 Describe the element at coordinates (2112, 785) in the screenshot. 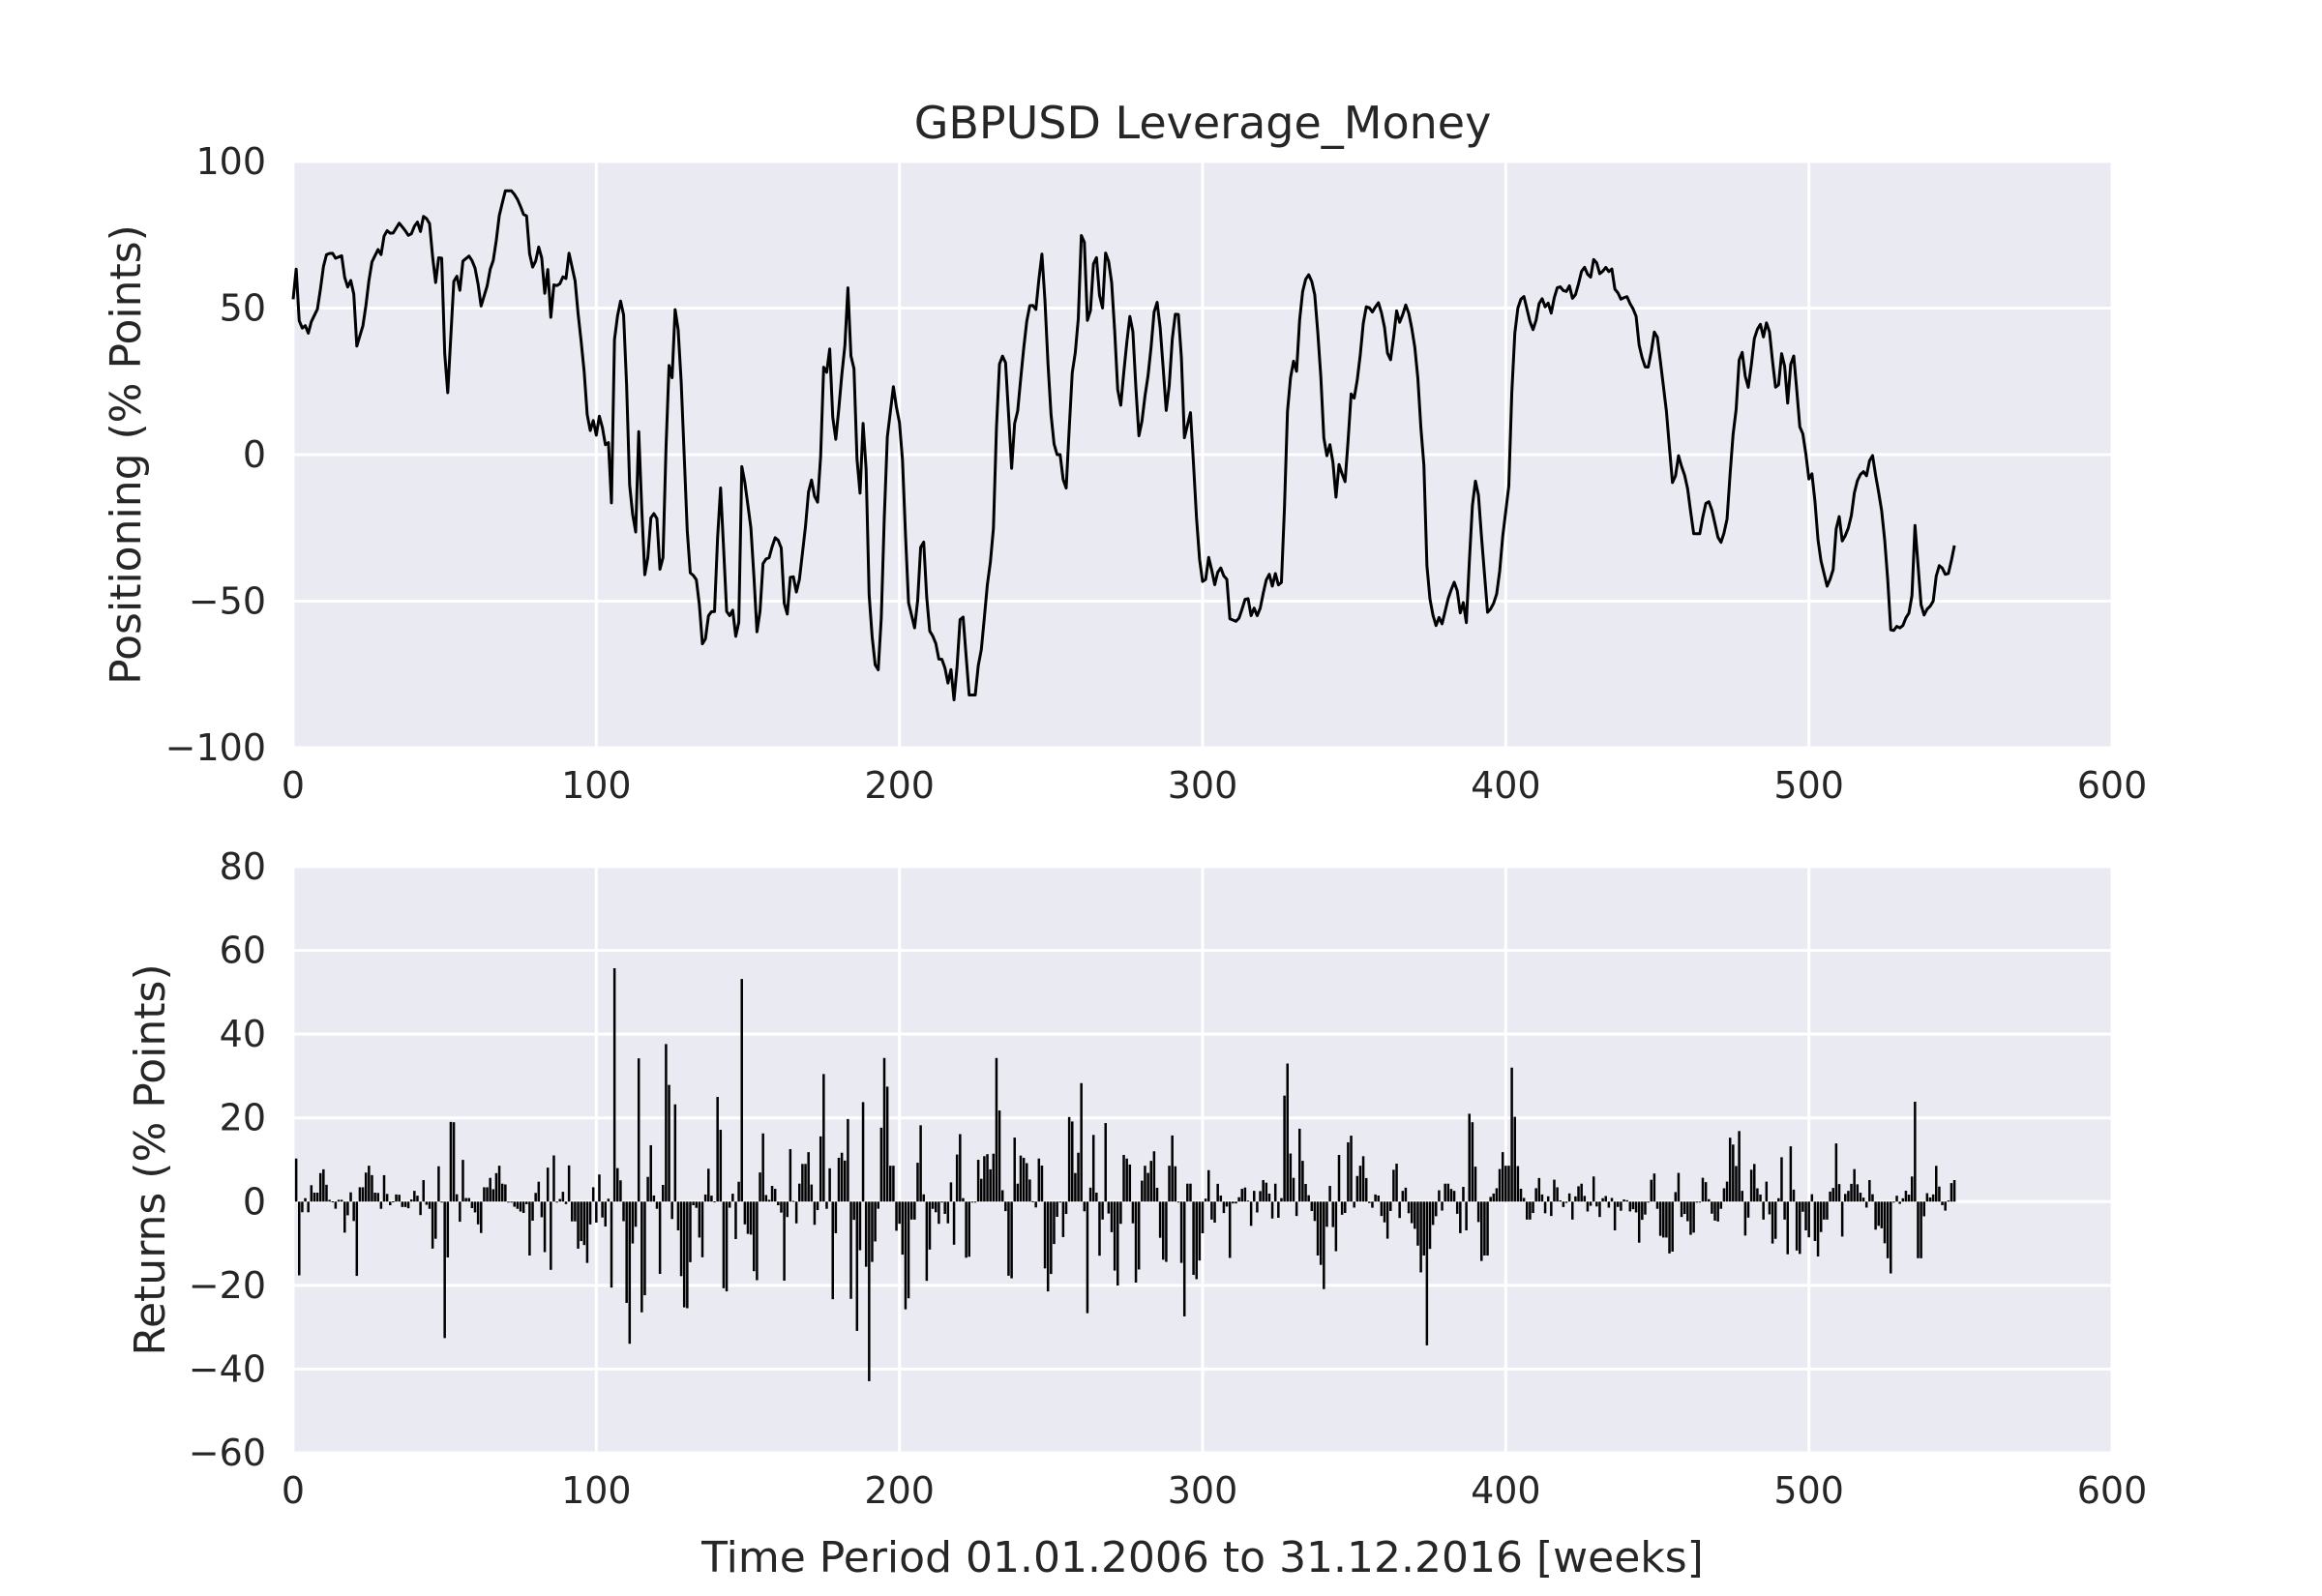

I see `positioning-x-tick-label: 600` at that location.